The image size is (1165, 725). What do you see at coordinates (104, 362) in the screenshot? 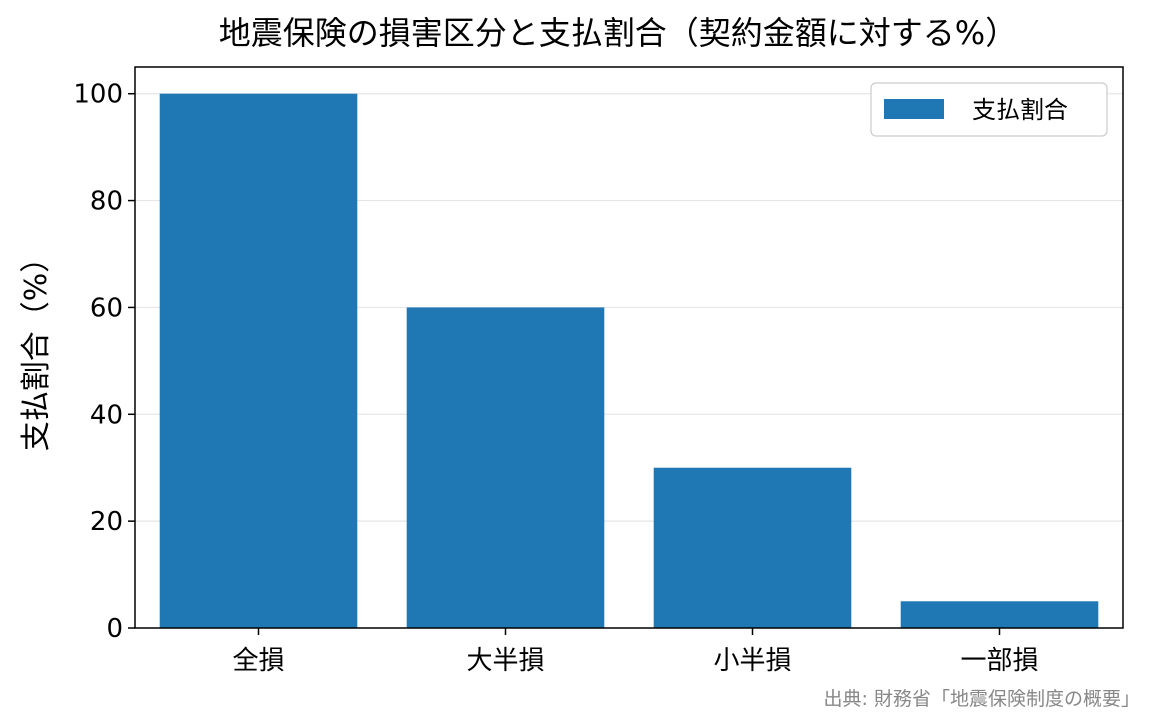
I see `y-axis-ticks: 0 20 40 60 80 100` at bounding box center [104, 362].